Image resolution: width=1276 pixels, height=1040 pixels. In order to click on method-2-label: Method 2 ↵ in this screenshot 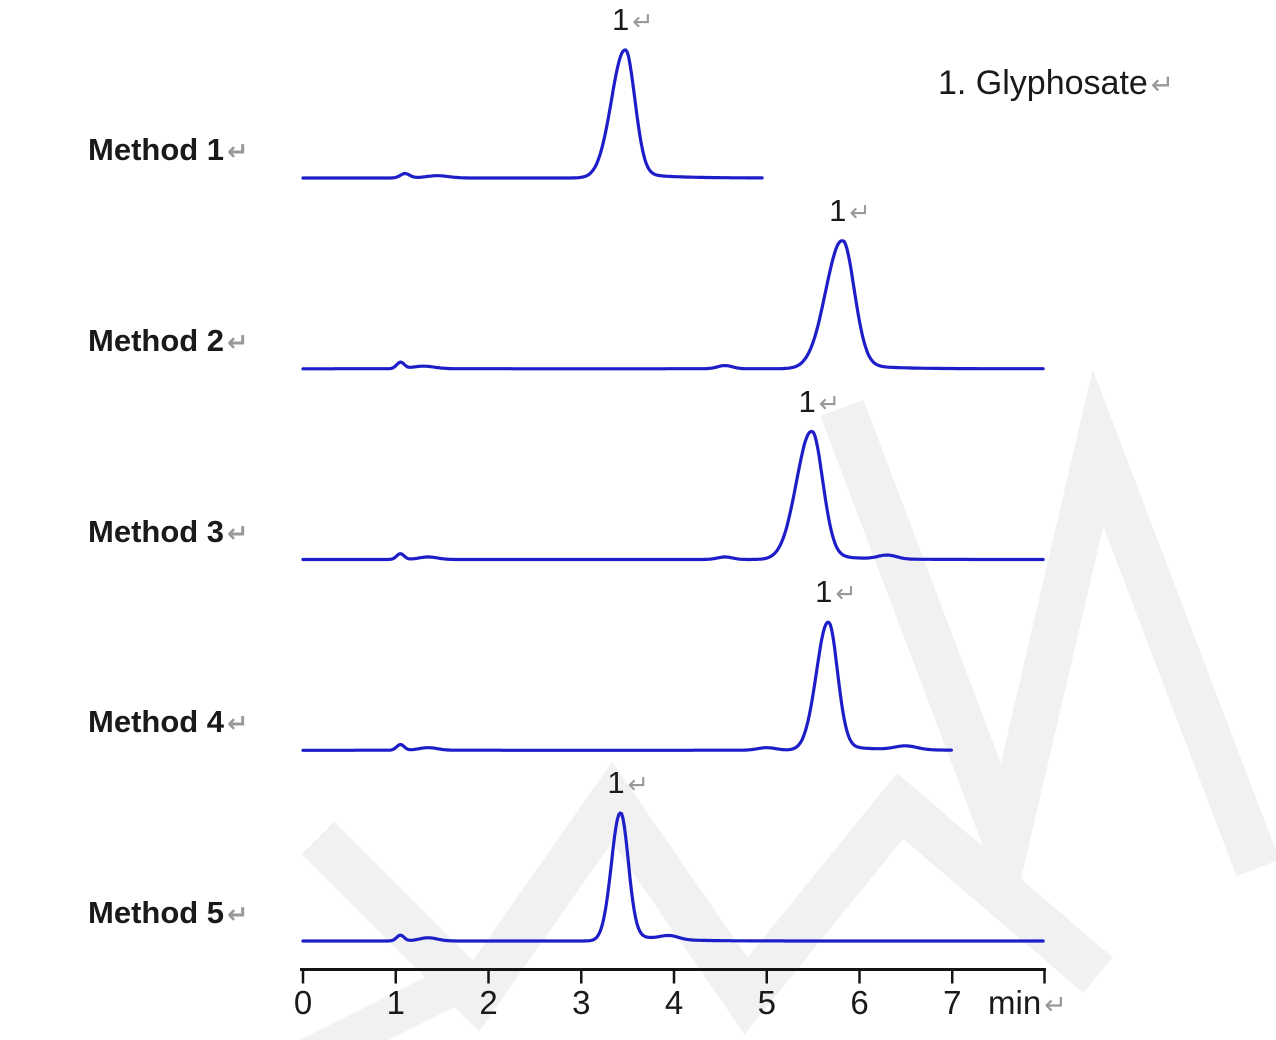, I will do `click(168, 340)`.